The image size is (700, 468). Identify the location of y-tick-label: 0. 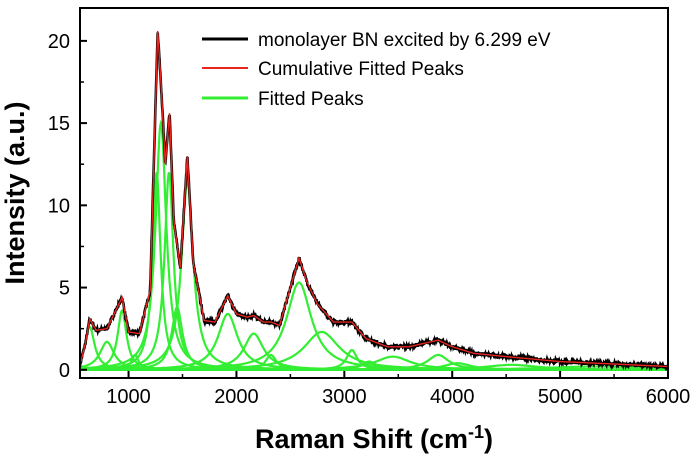
(64, 371).